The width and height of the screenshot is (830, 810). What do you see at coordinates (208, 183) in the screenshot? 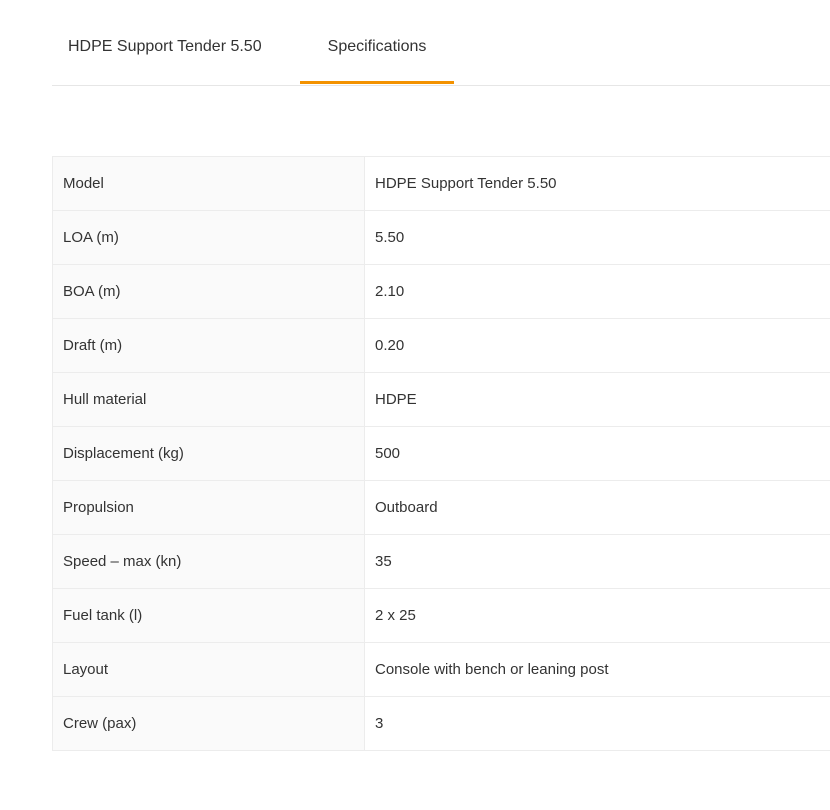
I see `spec-label: Model` at bounding box center [208, 183].